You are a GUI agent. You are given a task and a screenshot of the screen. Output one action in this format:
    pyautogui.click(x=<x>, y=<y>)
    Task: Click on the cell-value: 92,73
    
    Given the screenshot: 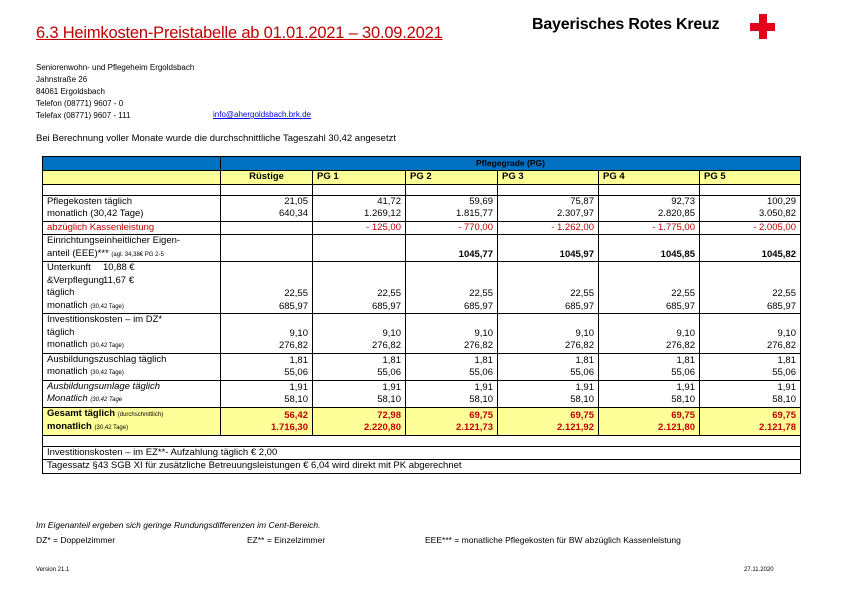 What is the action you would take?
    pyautogui.click(x=683, y=201)
    